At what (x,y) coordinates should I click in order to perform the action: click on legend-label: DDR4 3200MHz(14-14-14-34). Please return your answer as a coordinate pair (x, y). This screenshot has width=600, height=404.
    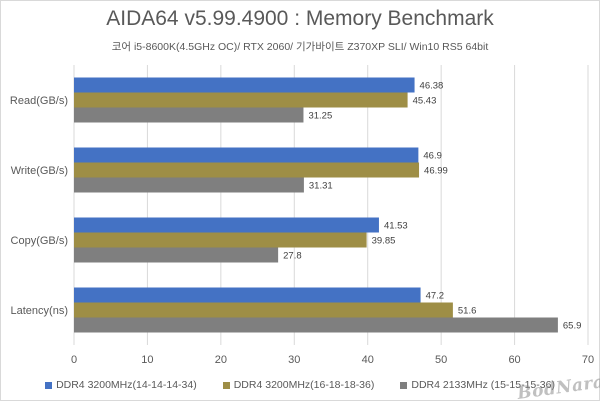
    Looking at the image, I should click on (126, 385).